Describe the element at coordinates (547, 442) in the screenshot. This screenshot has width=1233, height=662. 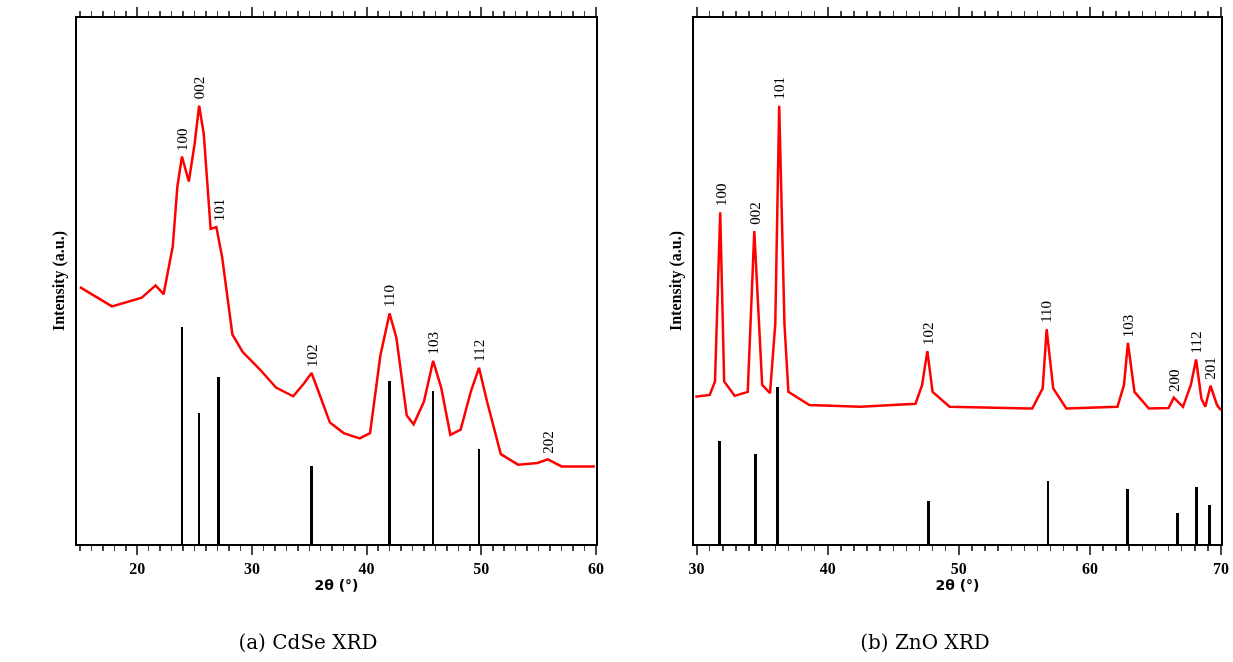
I see `annotation: 202` at that location.